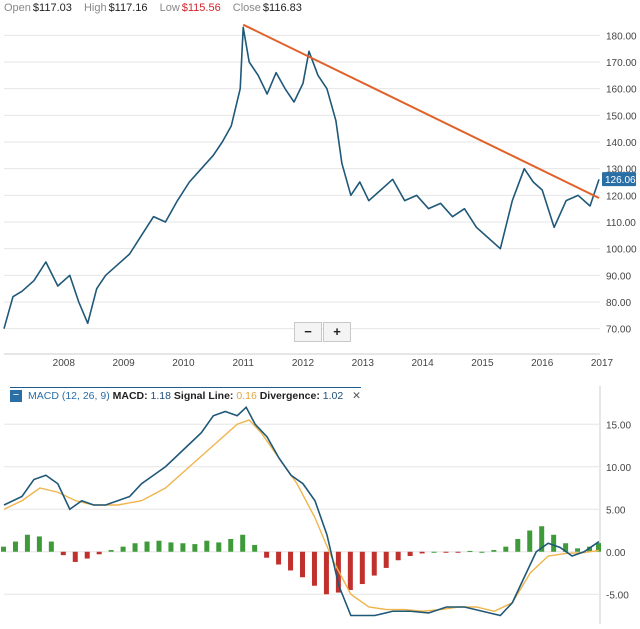  What do you see at coordinates (130, 396) in the screenshot?
I see `macd-label: MACD:` at bounding box center [130, 396].